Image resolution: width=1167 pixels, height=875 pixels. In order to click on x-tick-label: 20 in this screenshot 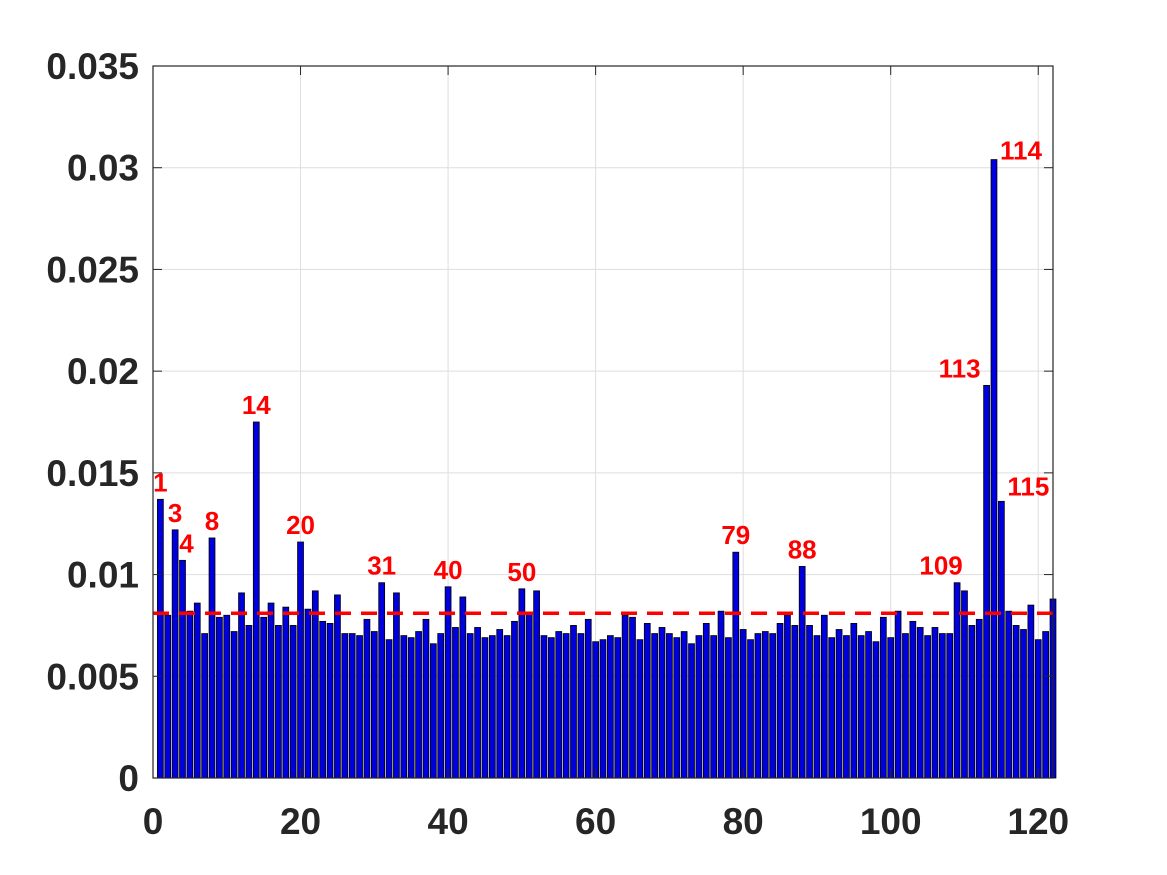, I will do `click(300, 821)`.